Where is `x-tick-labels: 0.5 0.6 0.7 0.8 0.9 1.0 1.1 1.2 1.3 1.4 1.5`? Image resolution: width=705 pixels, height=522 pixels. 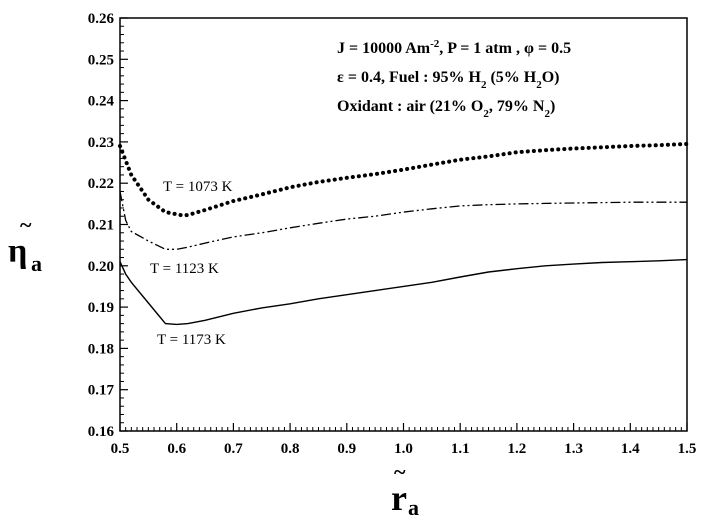
x-tick-labels: 0.5 0.6 0.7 0.8 0.9 1.0 1.1 1.2 1.3 1.4 1.5 is located at coordinates (404, 449).